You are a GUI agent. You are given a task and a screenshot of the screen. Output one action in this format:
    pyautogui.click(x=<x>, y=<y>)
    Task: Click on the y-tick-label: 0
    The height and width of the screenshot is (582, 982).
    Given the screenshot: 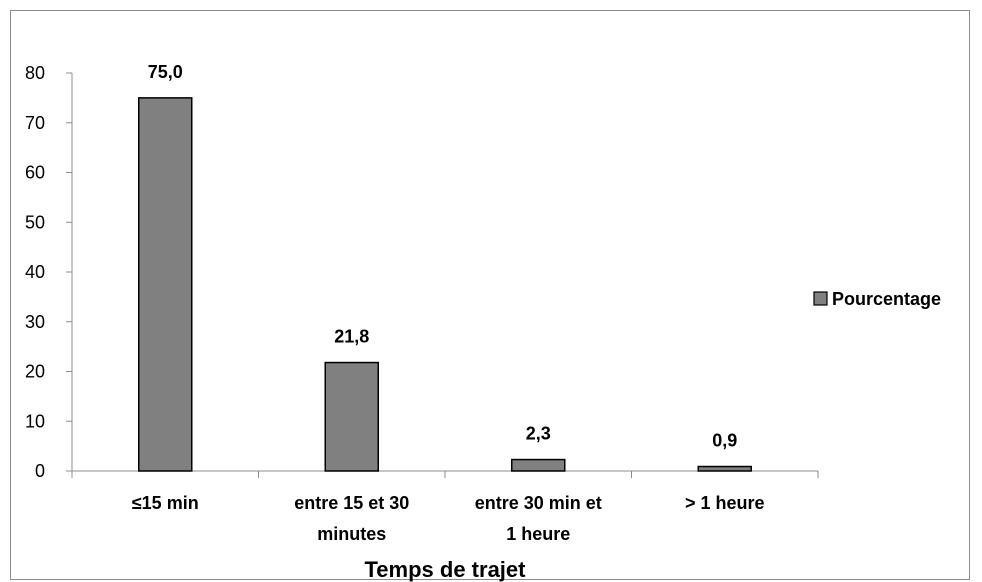 What is the action you would take?
    pyautogui.click(x=40, y=471)
    